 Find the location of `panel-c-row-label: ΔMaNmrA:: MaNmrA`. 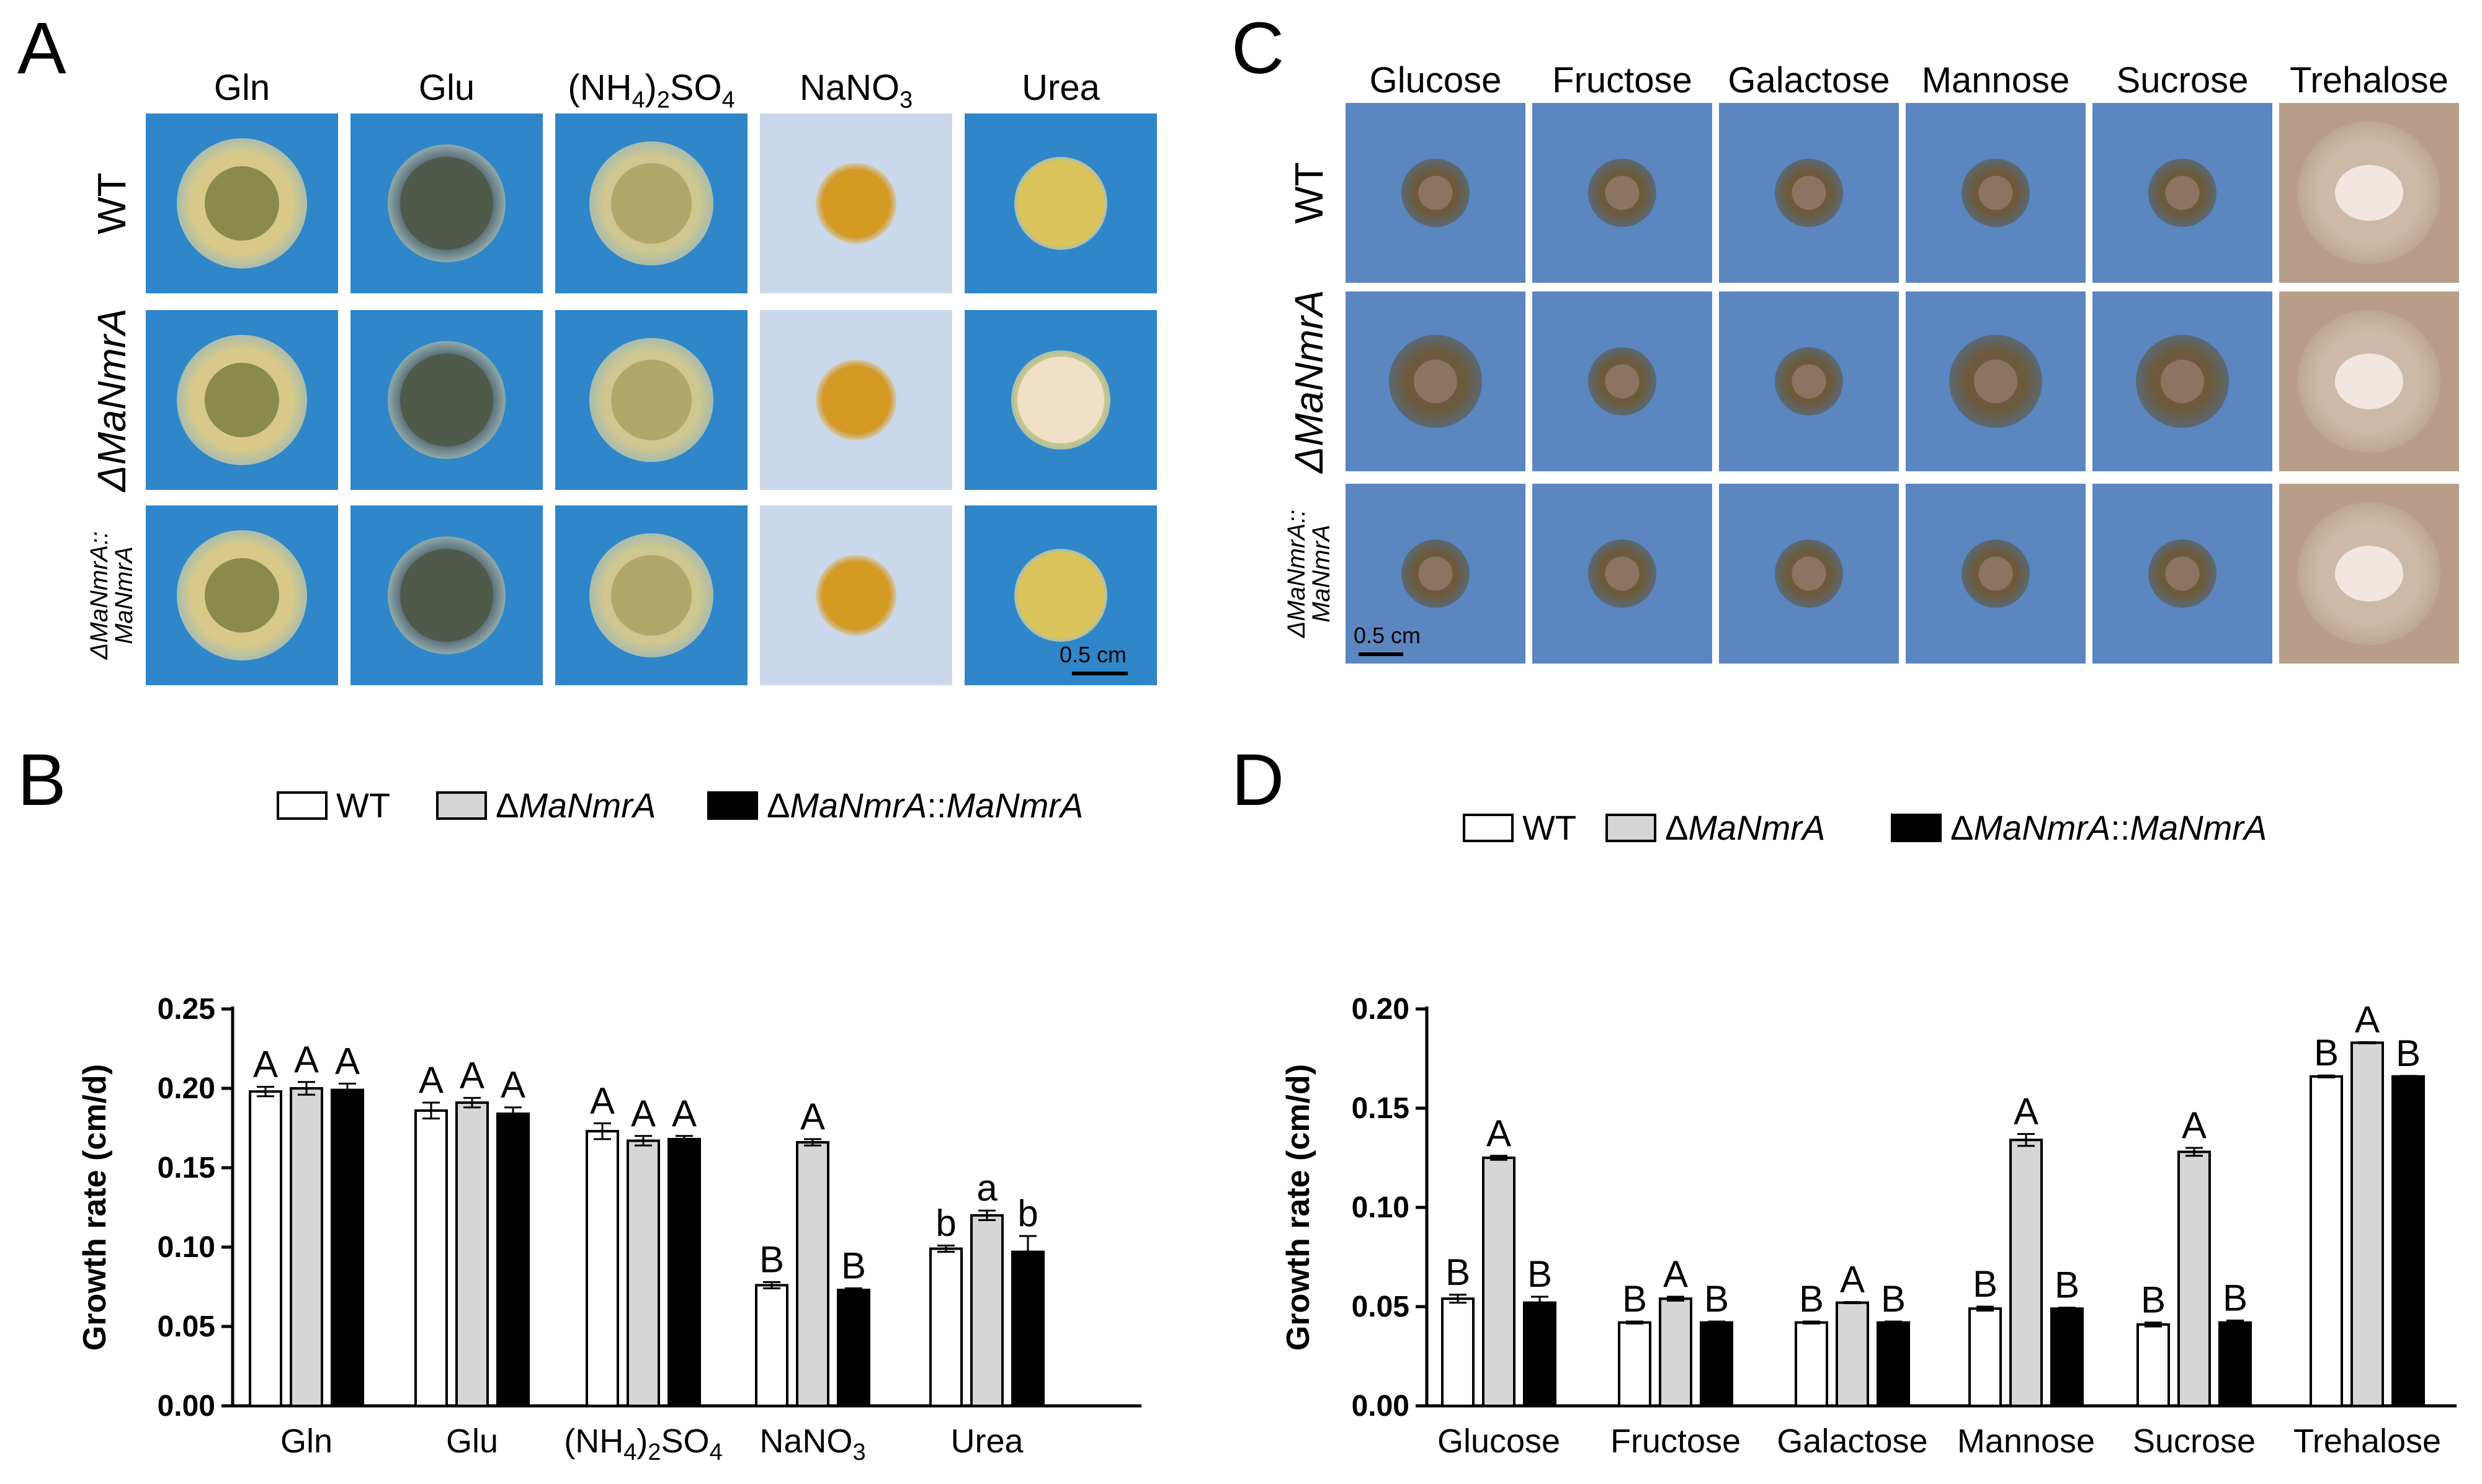

panel-c-row-label: ΔMaNmrA:: MaNmrA is located at coordinates (1309, 574).